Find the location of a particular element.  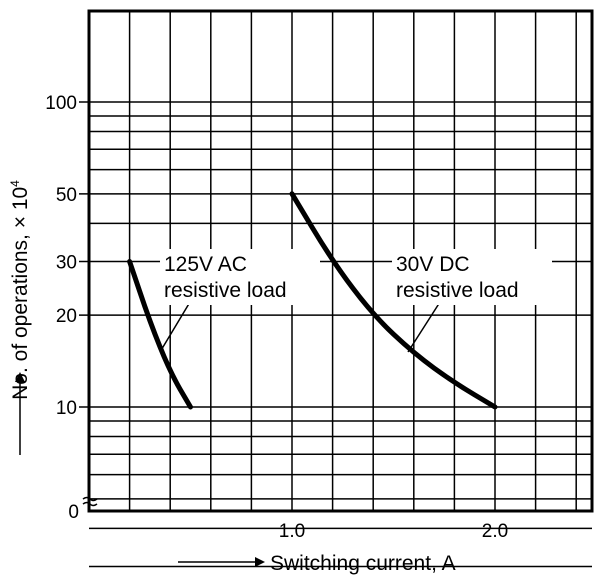

svg-text: No. of operations, × 104 is located at coordinates (20, 290).